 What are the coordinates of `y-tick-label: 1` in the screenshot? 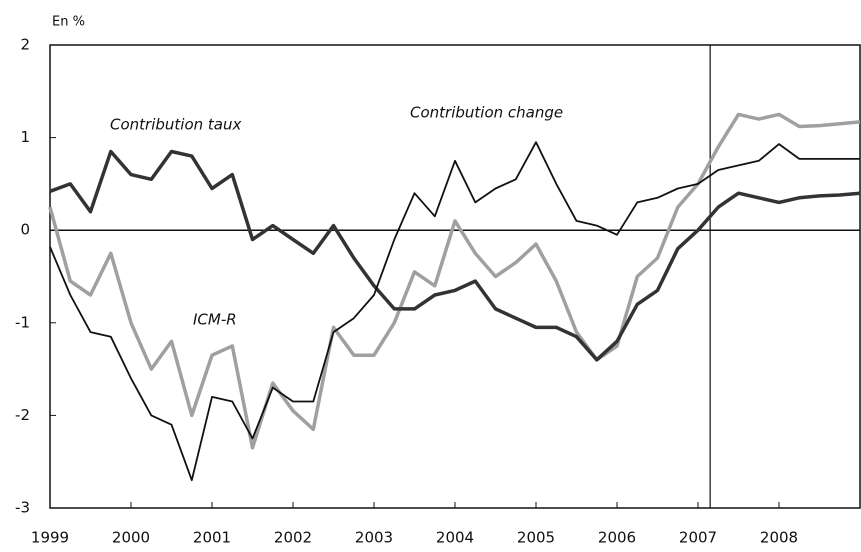 It's located at (25, 137).